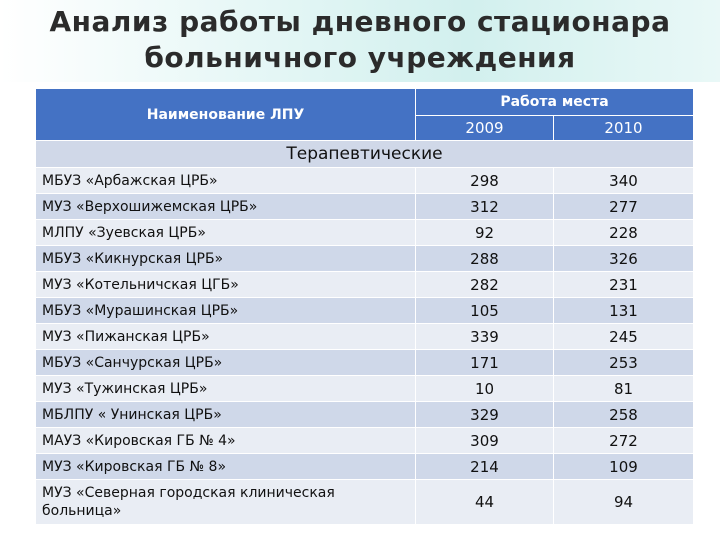  I want to click on table-row: МУЗ «Верхошижемская ЦРБ» 312 277, so click(364, 206).